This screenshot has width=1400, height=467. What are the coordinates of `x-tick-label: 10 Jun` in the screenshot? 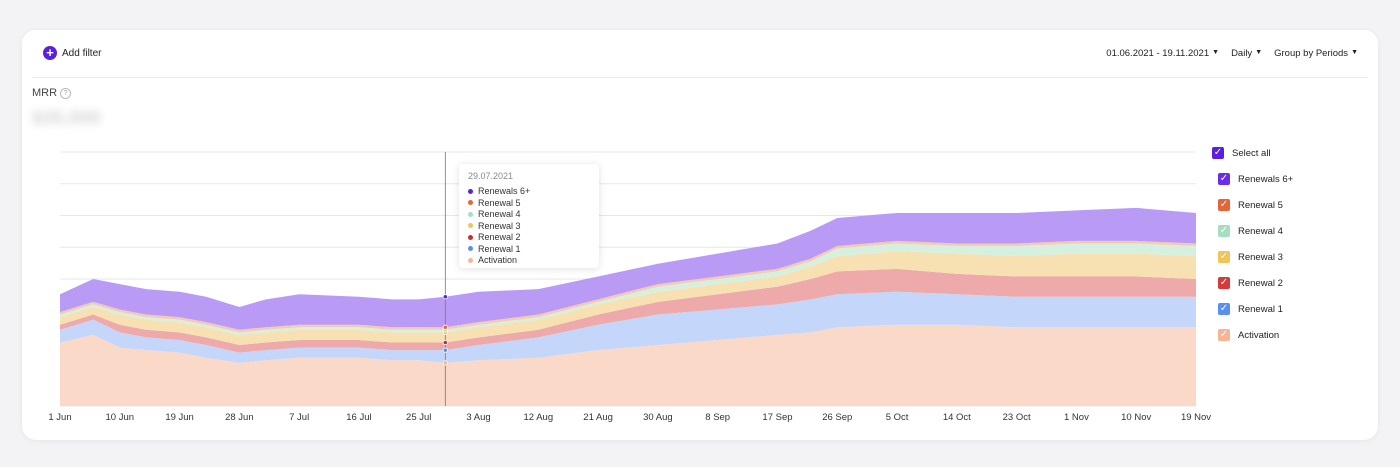 It's located at (120, 417).